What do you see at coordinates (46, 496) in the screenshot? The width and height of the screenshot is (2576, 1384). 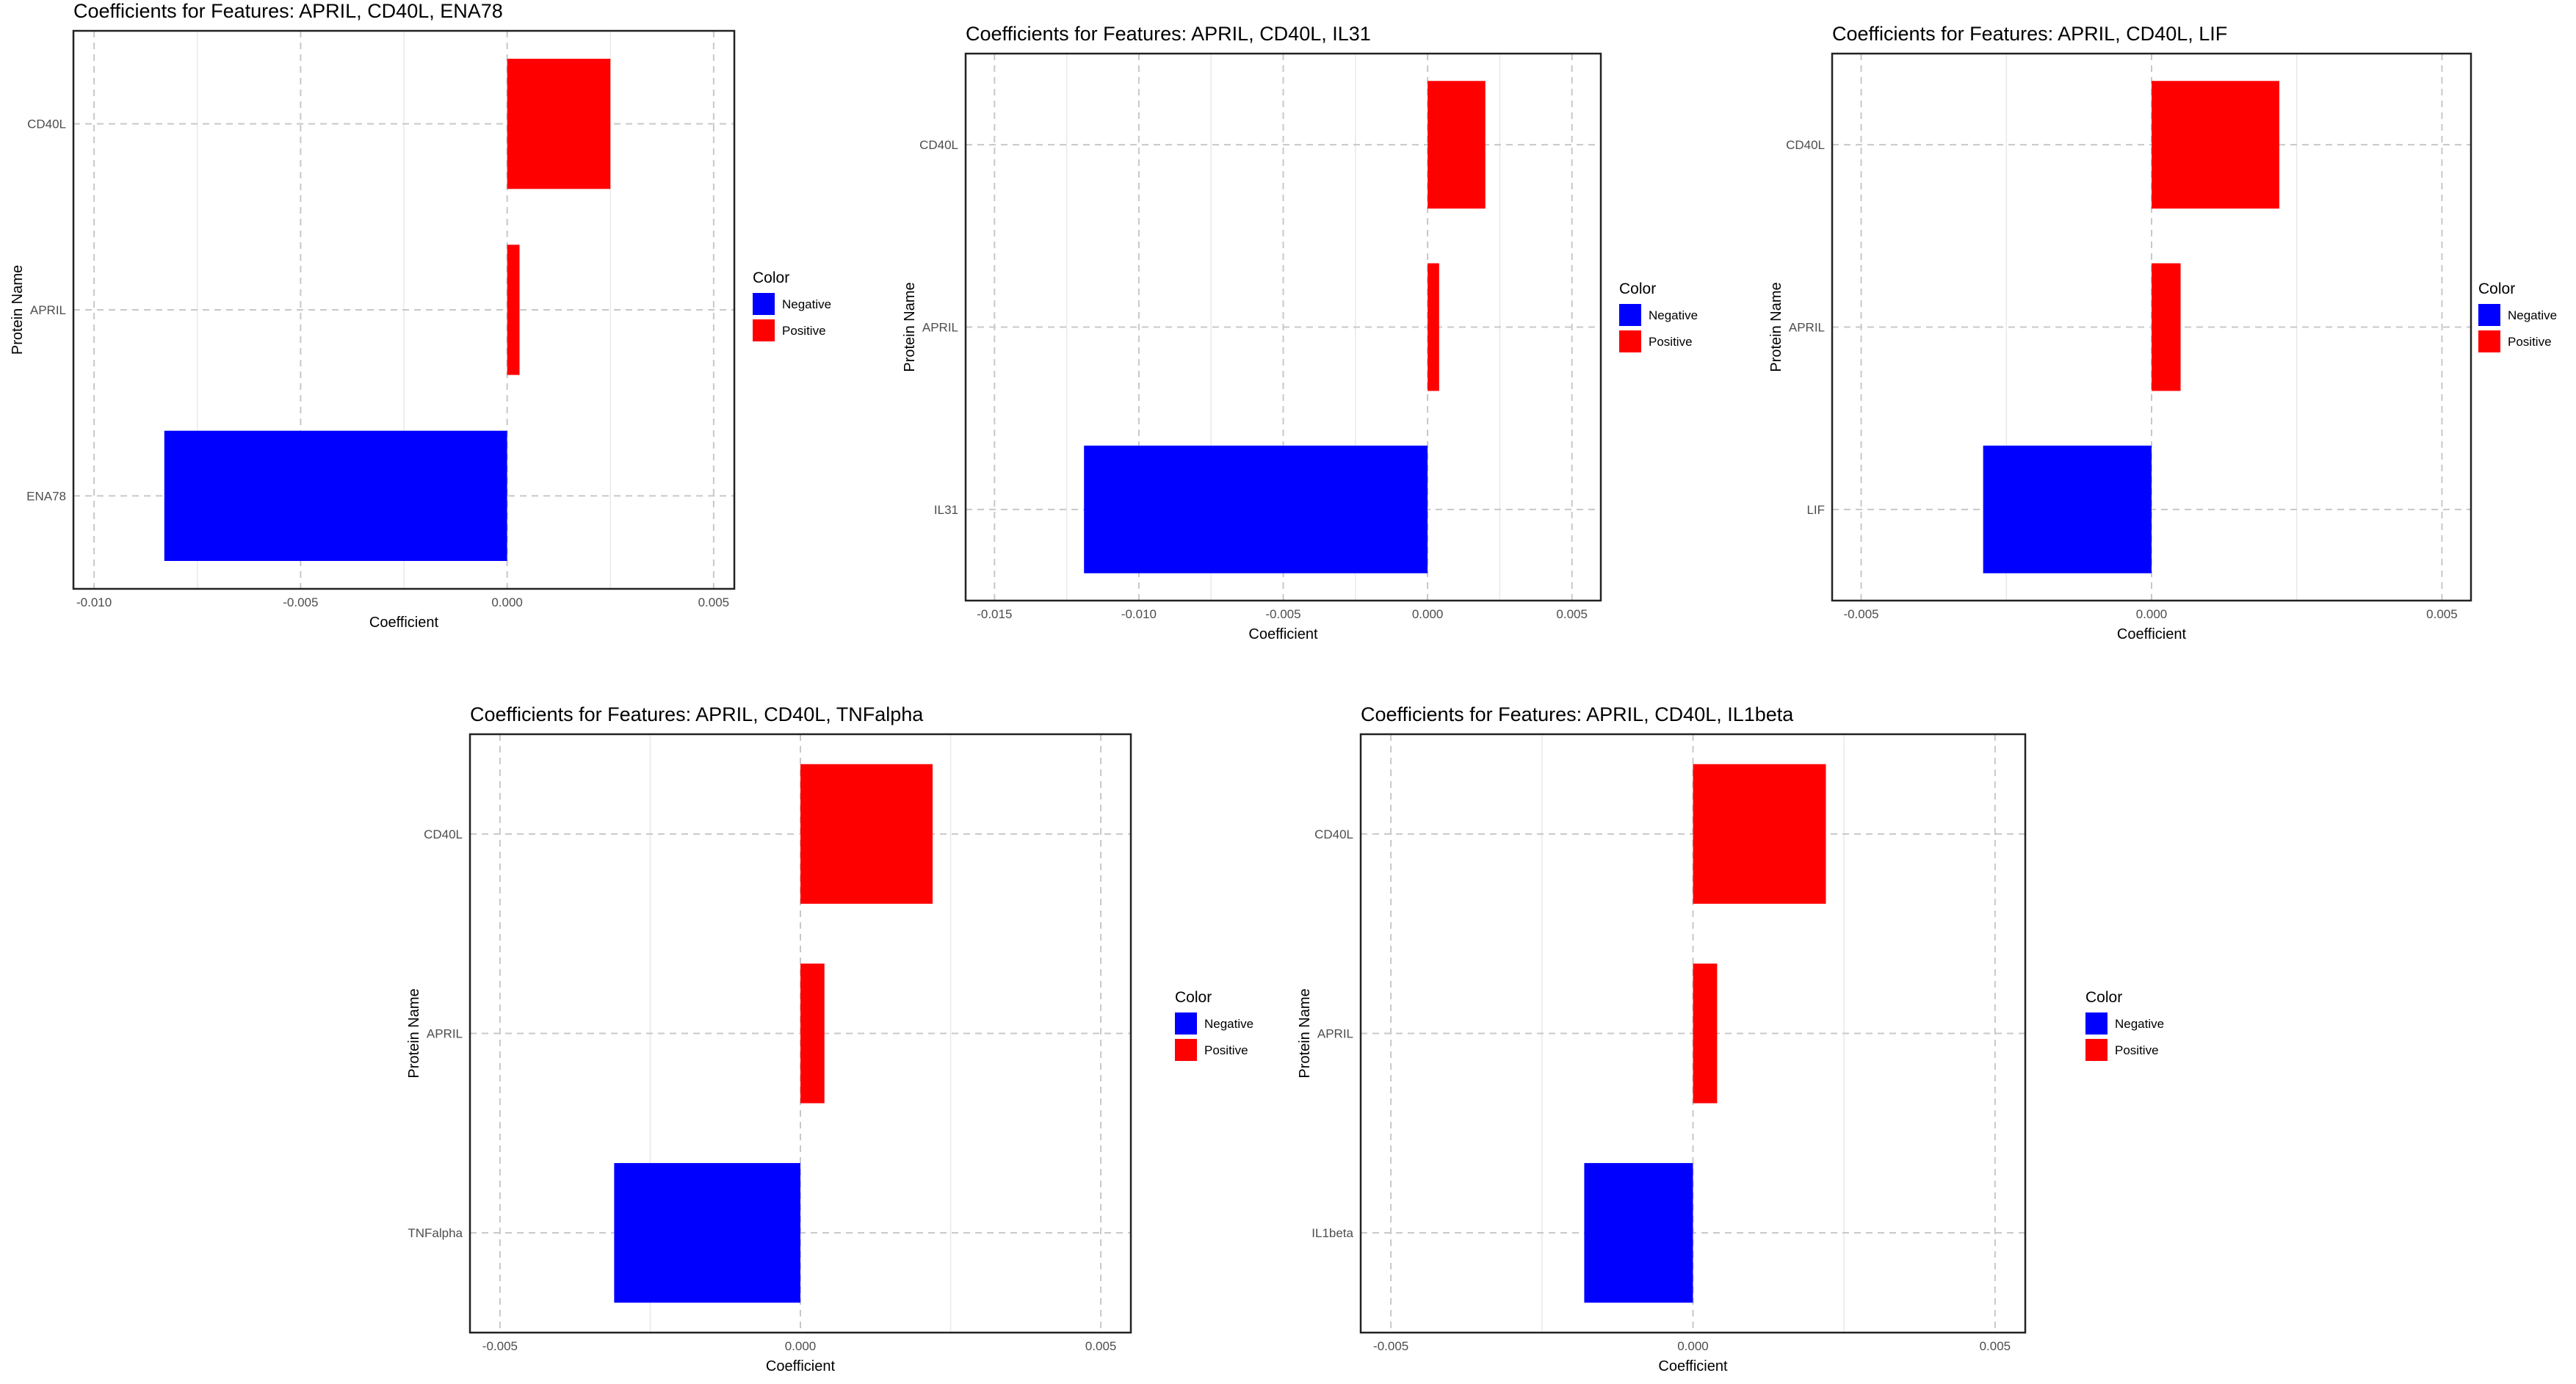 I see `y-tick-label: ENA78` at bounding box center [46, 496].